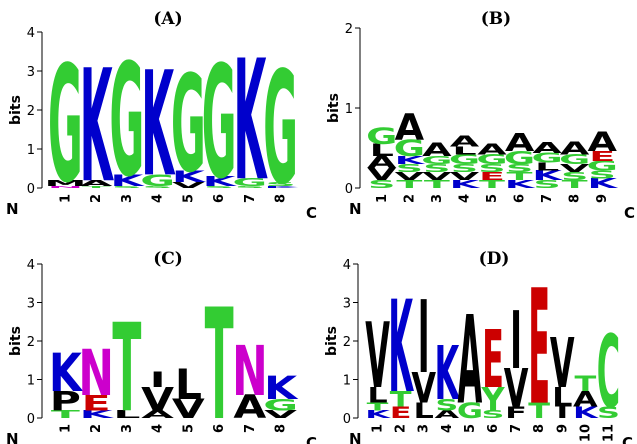 The image size is (637, 444). Describe the element at coordinates (168, 259) in the screenshot. I see `panel-title: (C)` at that location.